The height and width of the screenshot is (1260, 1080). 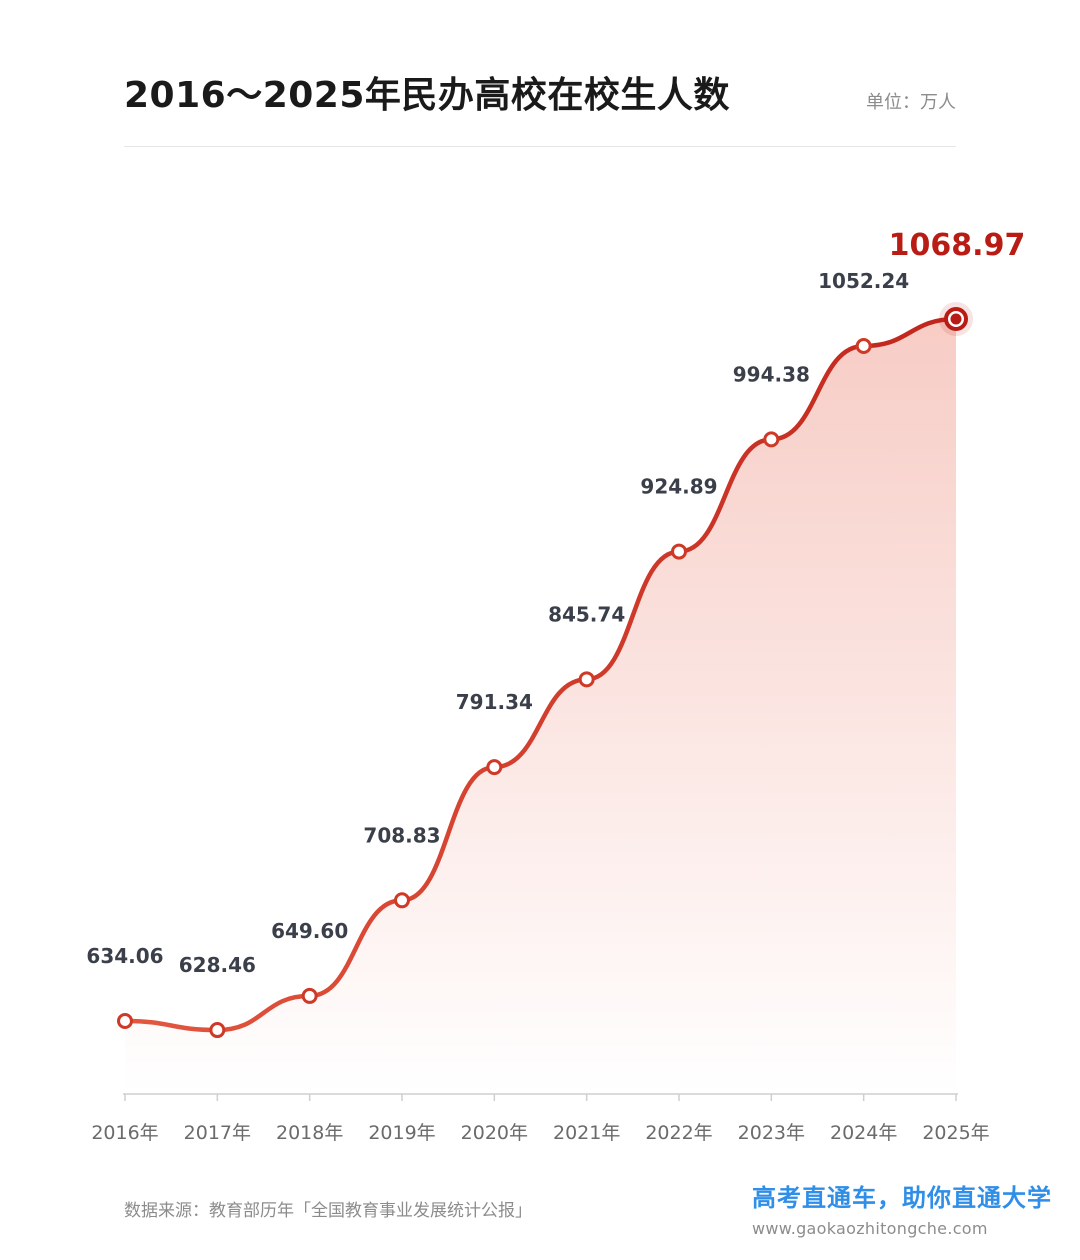 What do you see at coordinates (678, 487) in the screenshot?
I see `data-label: 924.89` at bounding box center [678, 487].